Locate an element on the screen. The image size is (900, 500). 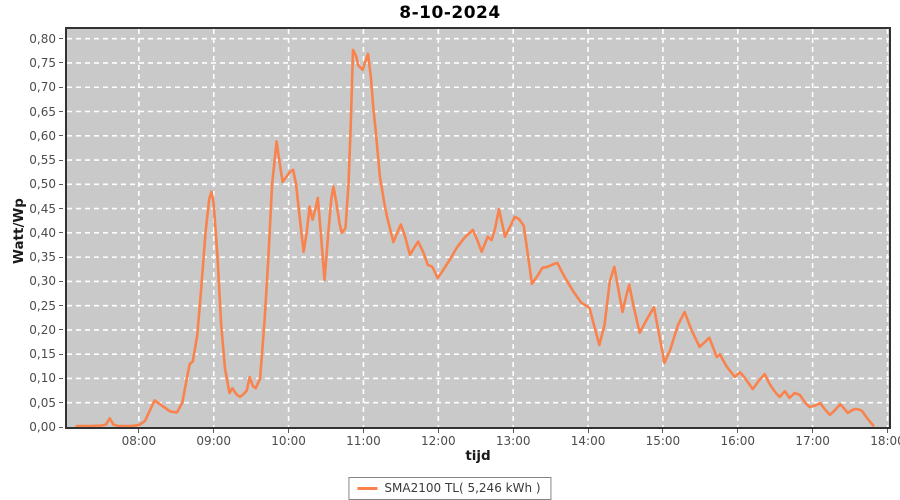
x-tick-label: 17:00 is located at coordinates (812, 441).